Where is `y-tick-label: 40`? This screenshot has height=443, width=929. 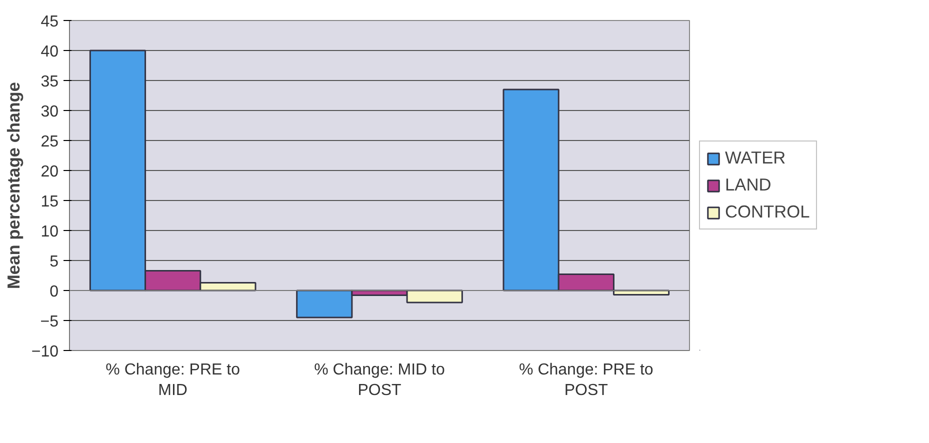
y-tick-label: 40 is located at coordinates (49, 52).